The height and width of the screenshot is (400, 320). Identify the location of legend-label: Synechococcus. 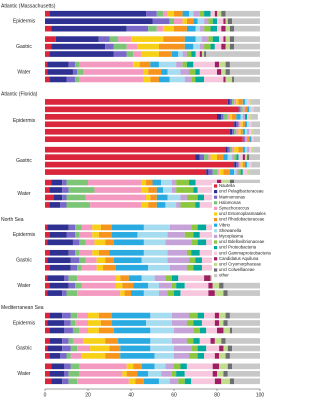
(234, 208).